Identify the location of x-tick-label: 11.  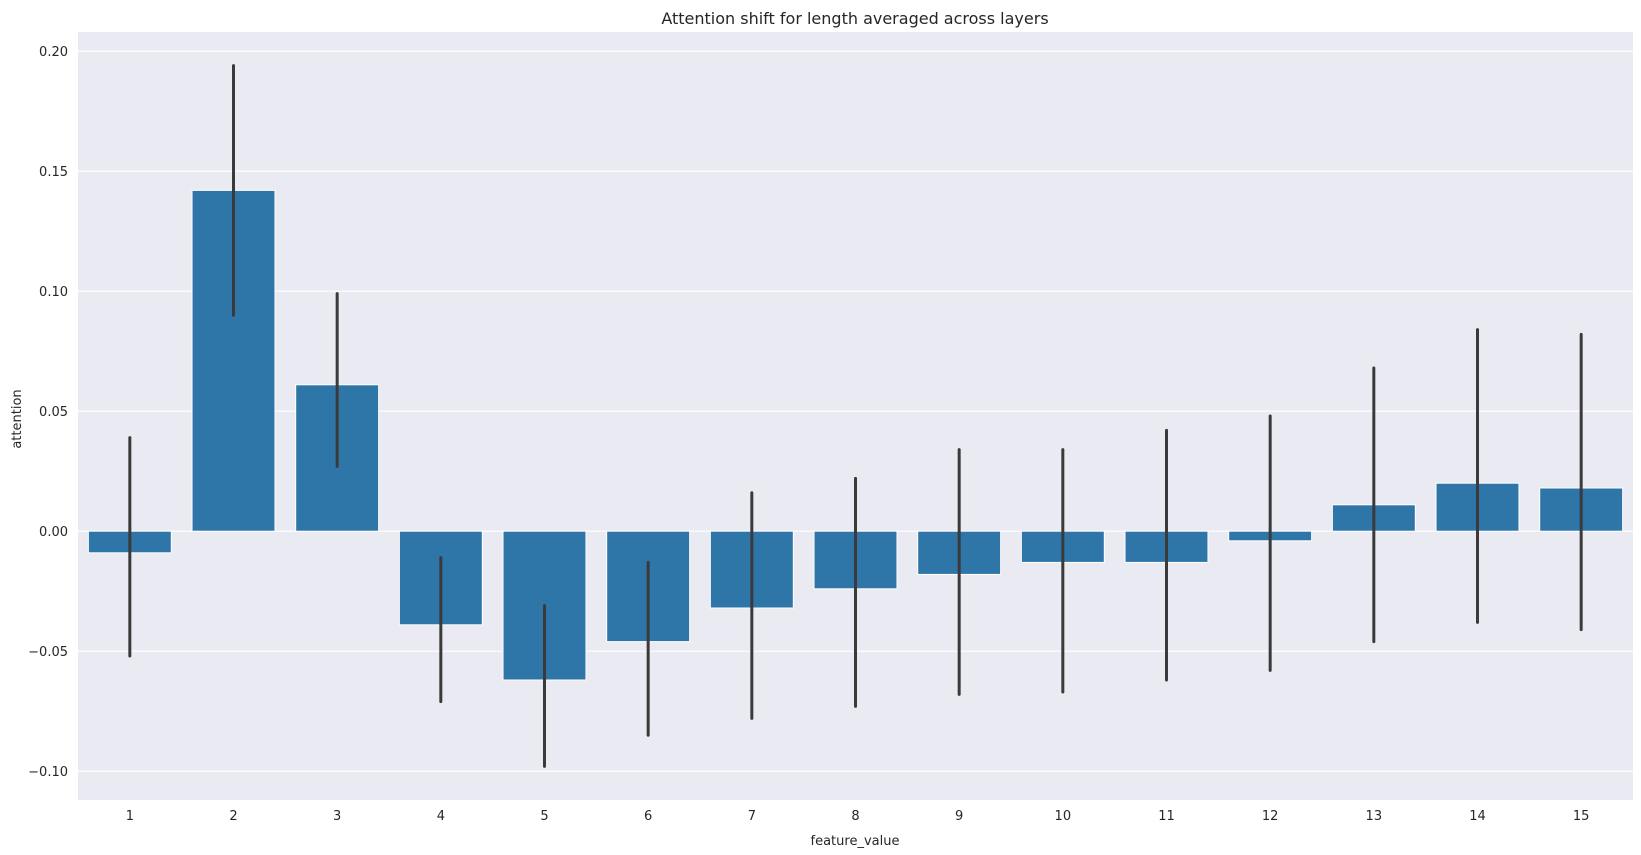
(1166, 816).